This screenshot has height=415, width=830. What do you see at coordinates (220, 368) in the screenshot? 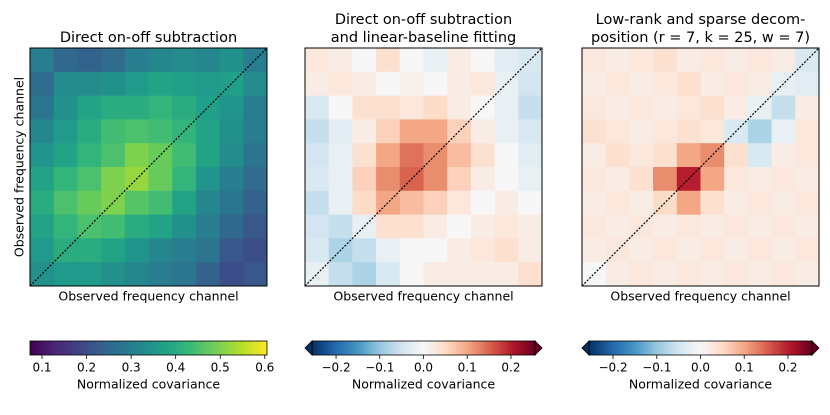
I see `colorbar-tick-label: 0.5` at bounding box center [220, 368].